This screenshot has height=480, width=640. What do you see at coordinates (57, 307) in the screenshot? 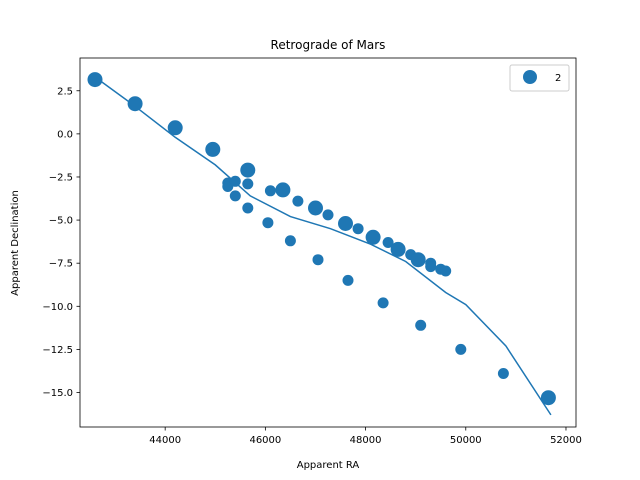
I see `y-tick-label: −10.0` at bounding box center [57, 307].